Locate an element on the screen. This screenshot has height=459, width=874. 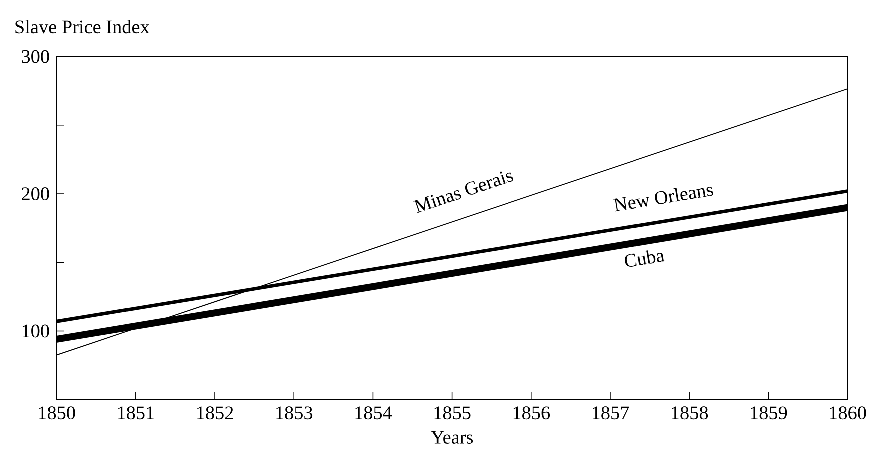
x-tick-label: 1858 is located at coordinates (690, 413).